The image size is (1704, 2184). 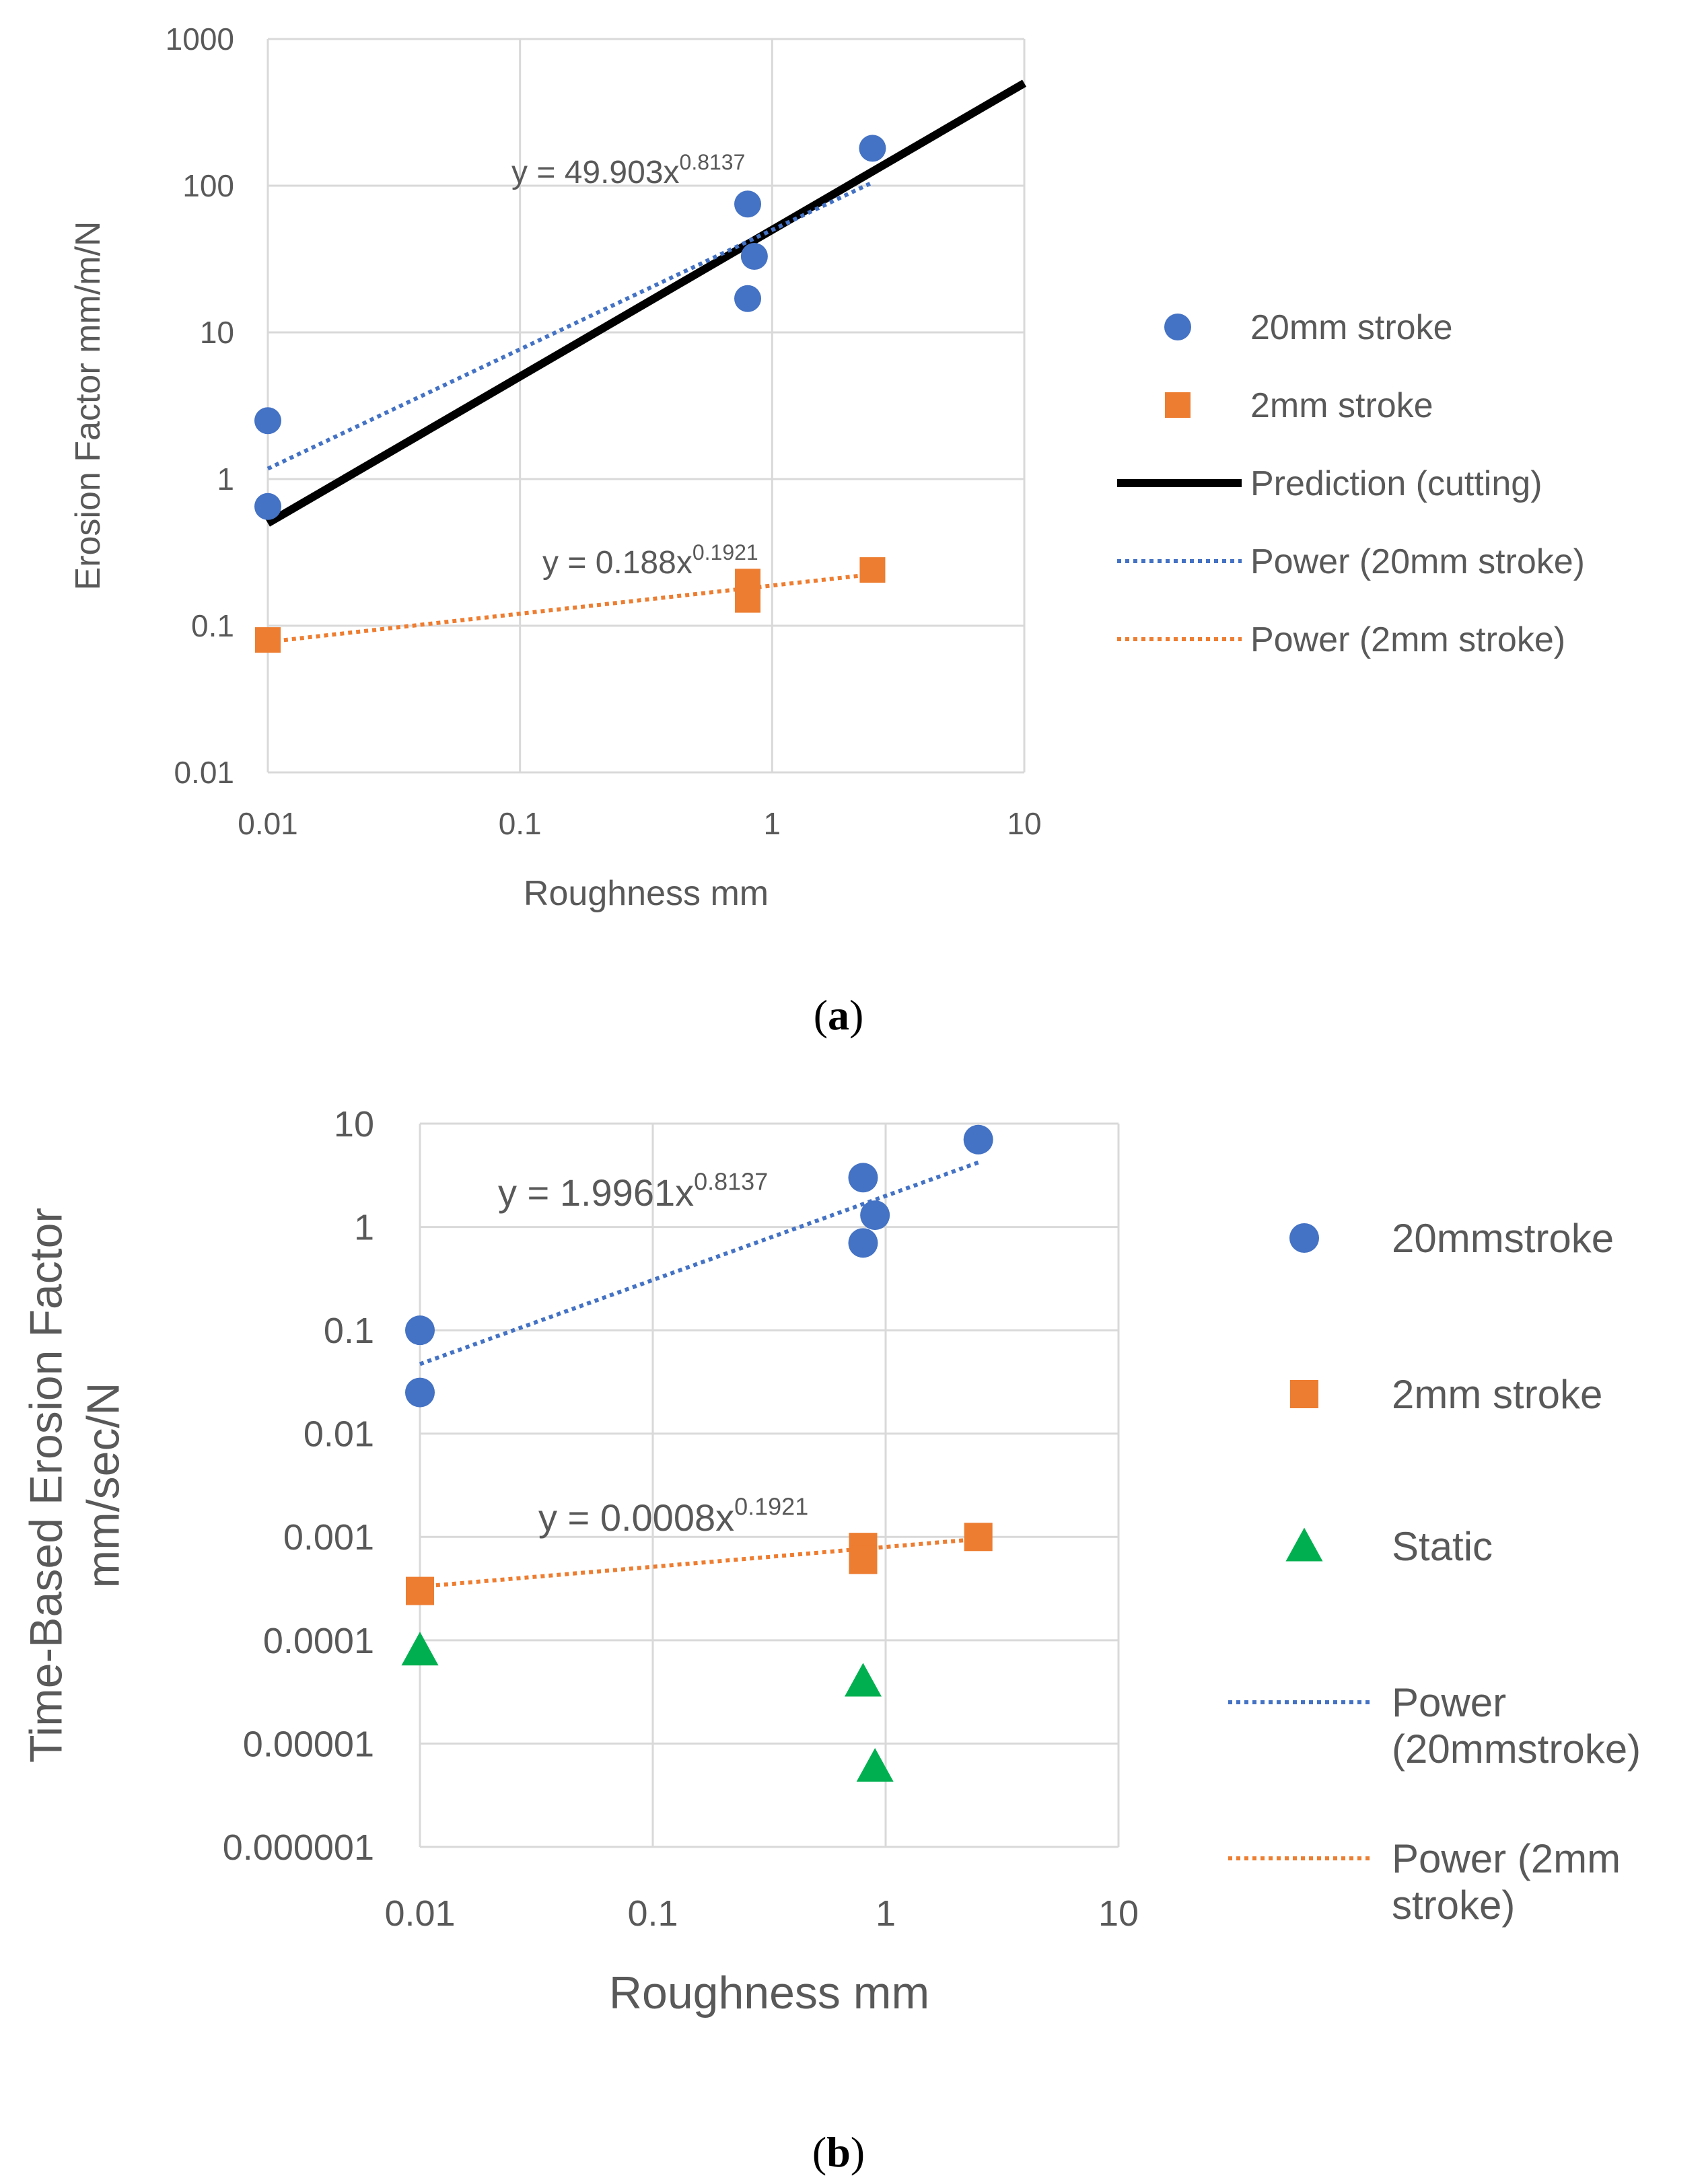 I want to click on legend-label: (20mmstroke), so click(x=1516, y=1749).